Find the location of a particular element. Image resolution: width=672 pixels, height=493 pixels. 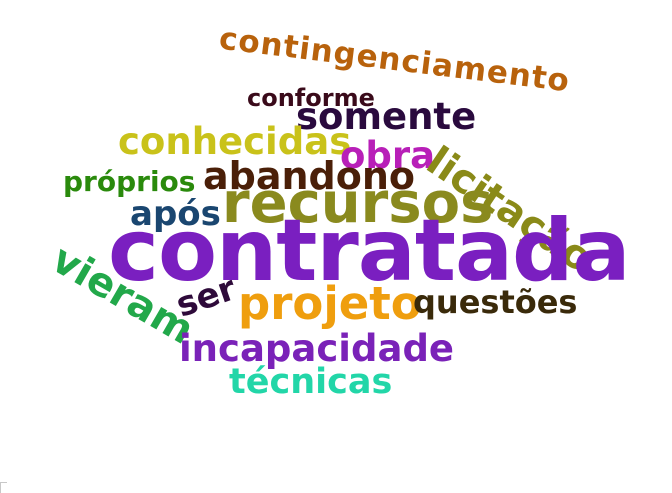

word-abandono: abandono is located at coordinates (309, 176).